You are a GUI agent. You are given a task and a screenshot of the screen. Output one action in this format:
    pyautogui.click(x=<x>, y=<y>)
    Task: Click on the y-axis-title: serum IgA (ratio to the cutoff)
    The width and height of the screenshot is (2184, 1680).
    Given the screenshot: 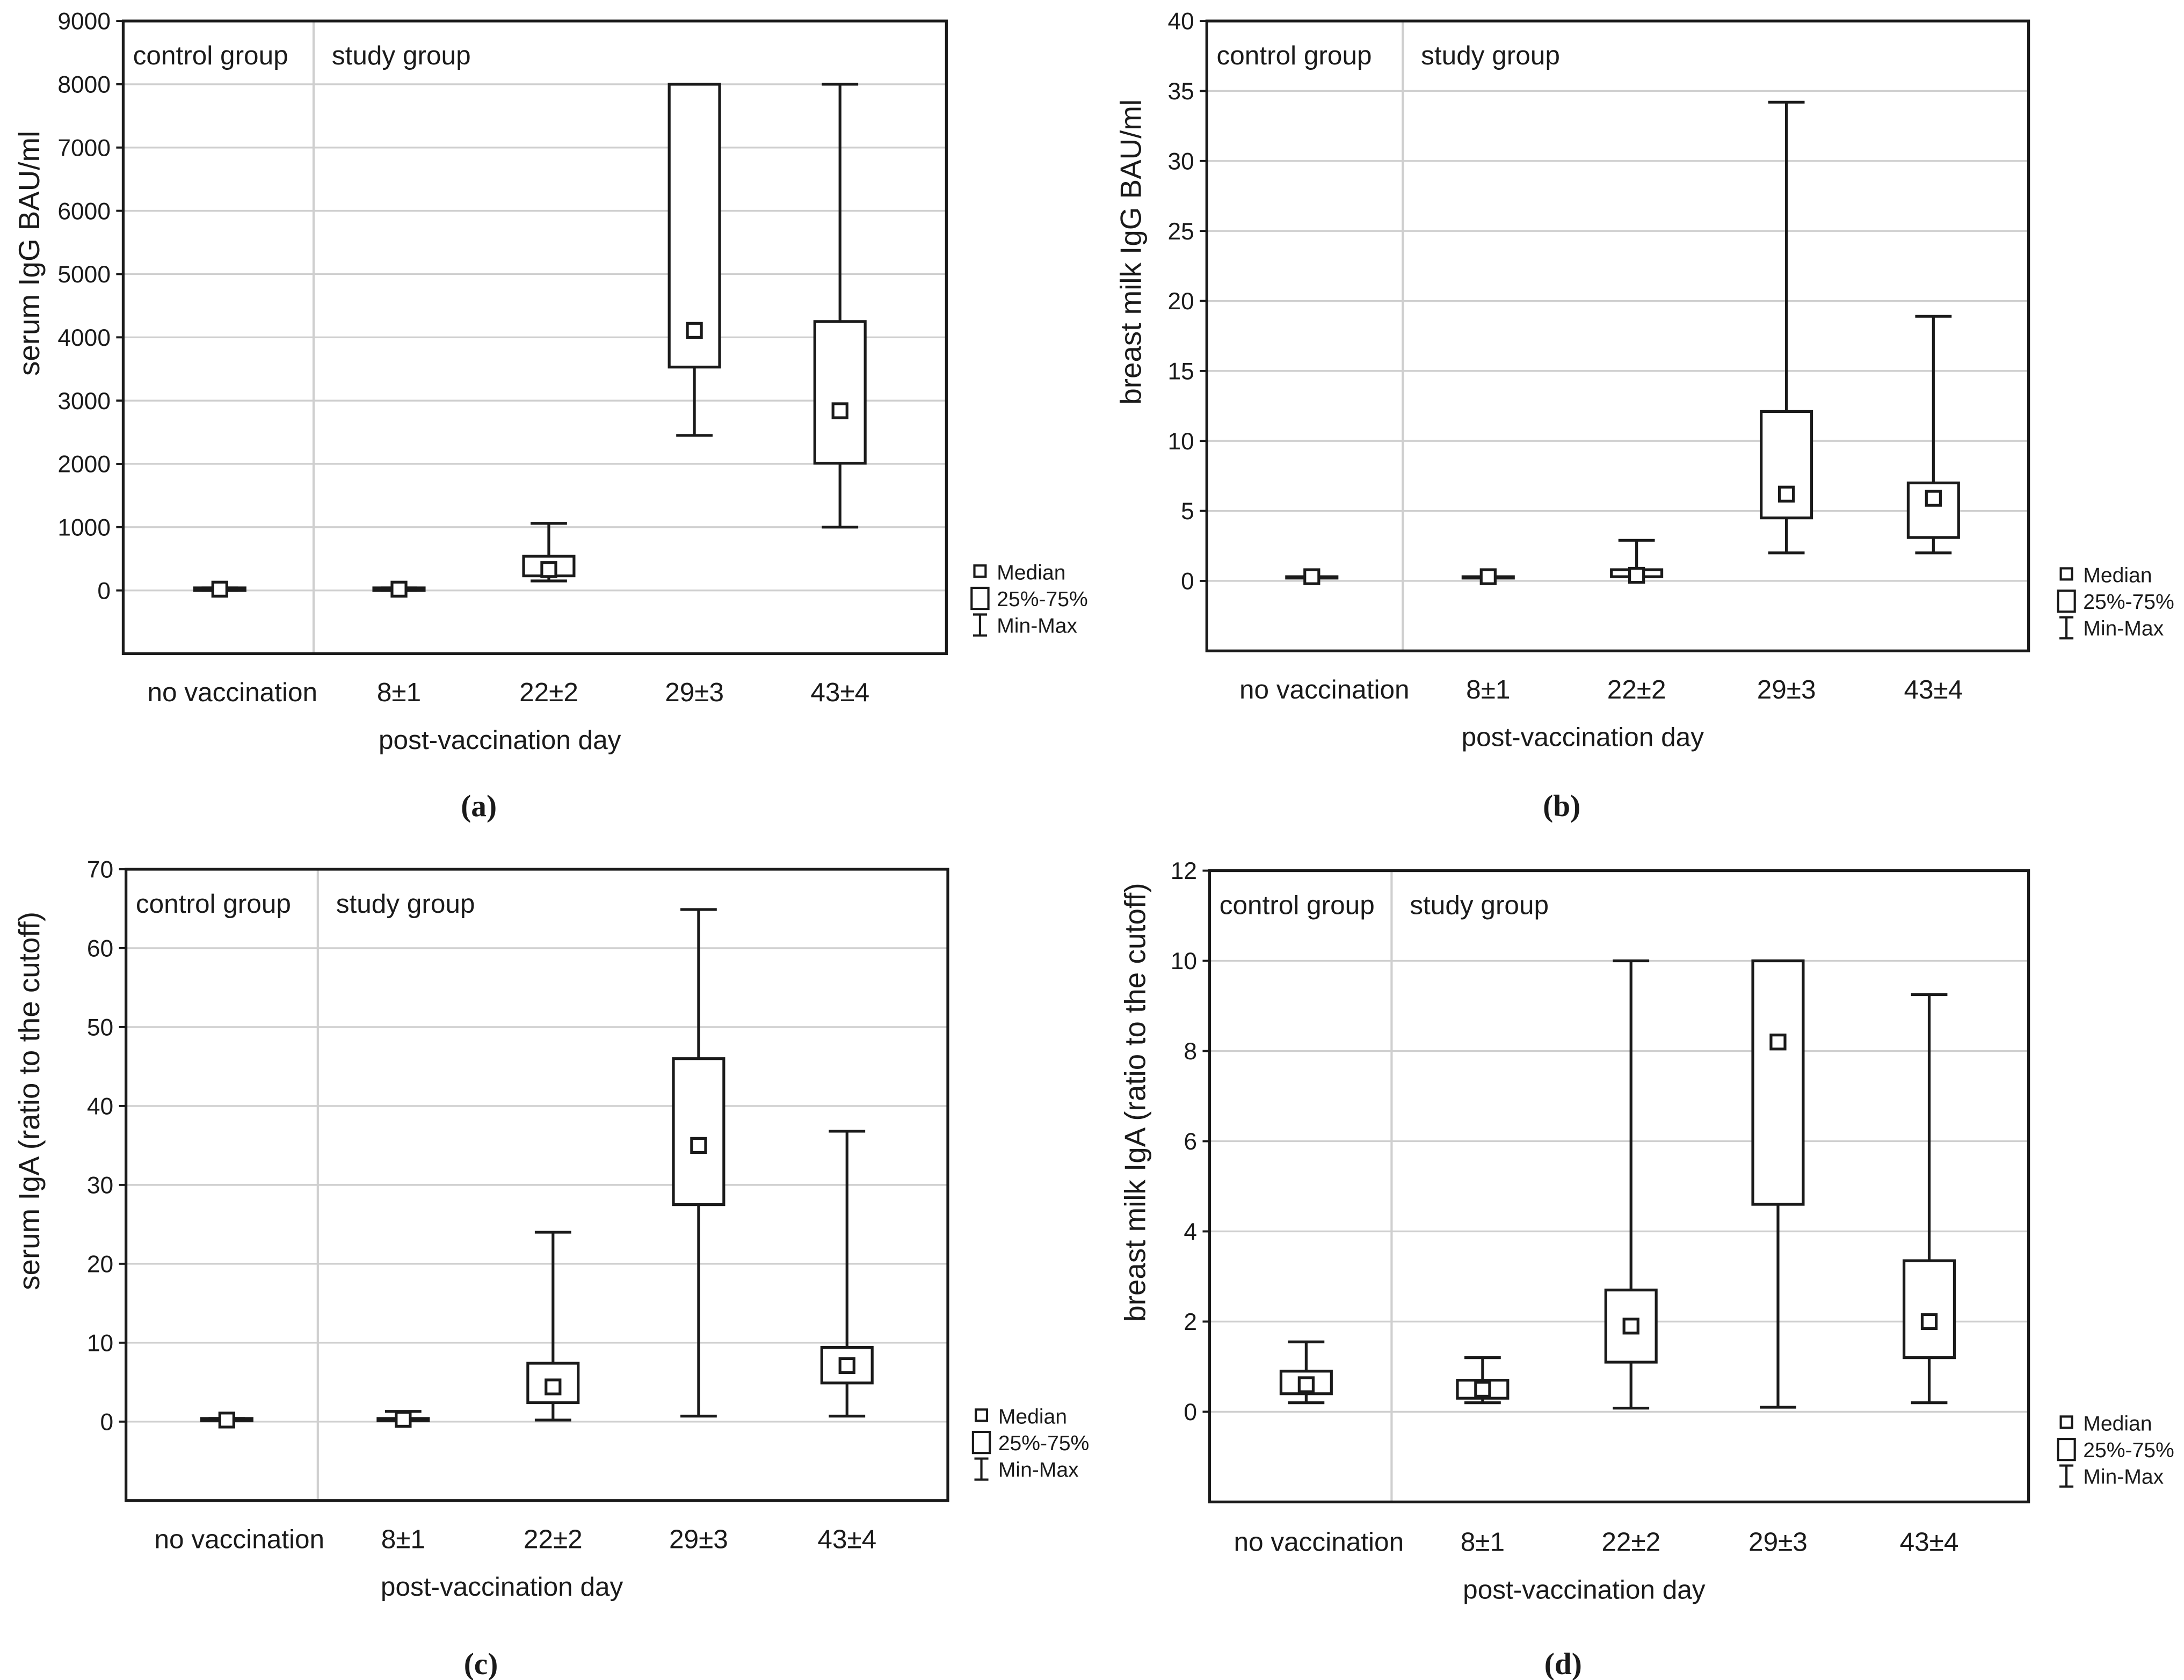 What is the action you would take?
    pyautogui.click(x=29, y=1101)
    